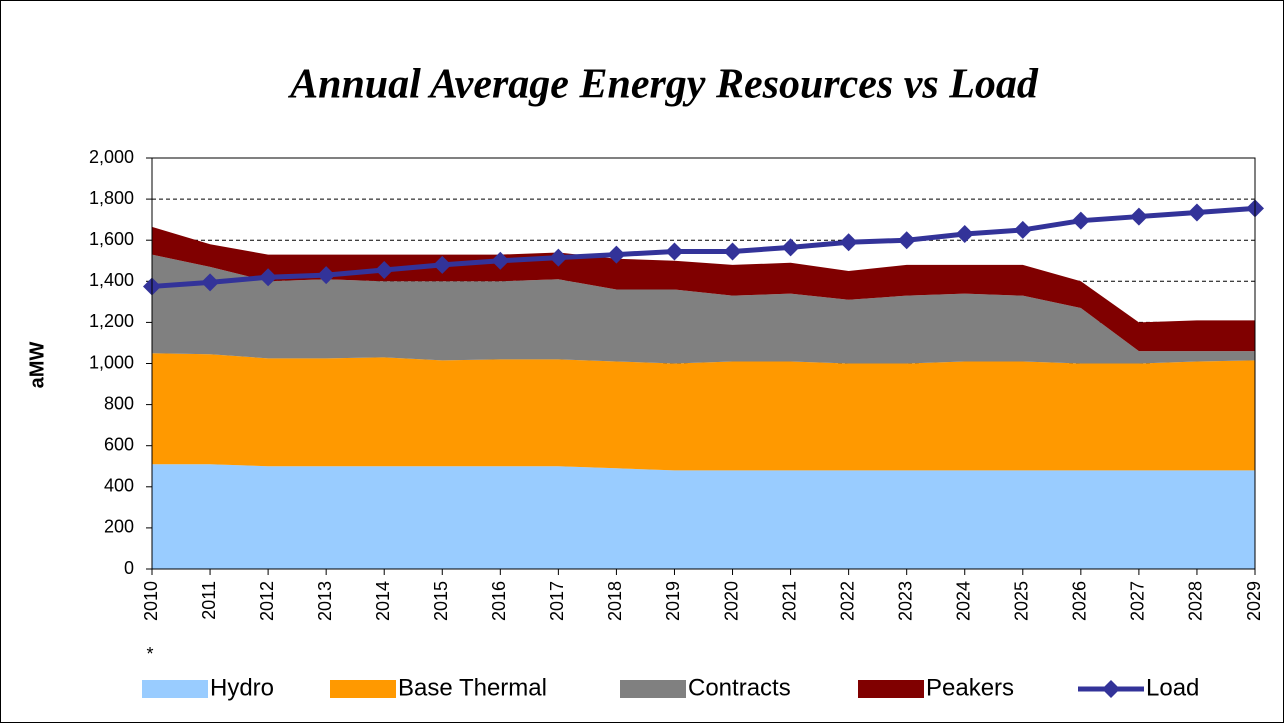 The width and height of the screenshot is (1284, 723). What do you see at coordinates (441, 601) in the screenshot?
I see `x-tick-label: 2015` at bounding box center [441, 601].